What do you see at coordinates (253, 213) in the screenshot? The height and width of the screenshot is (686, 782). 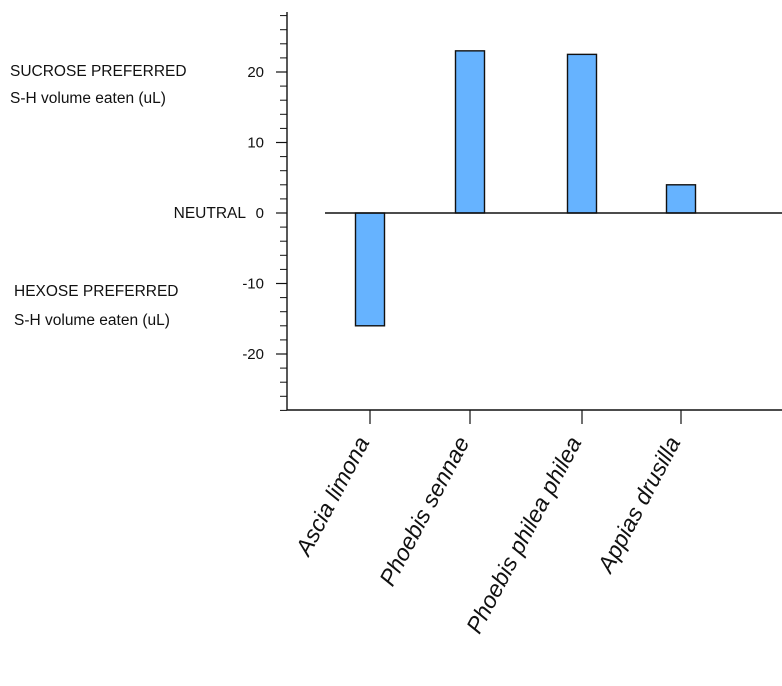 I see `ticklabel-layer: 20 10 0 -10 -20` at bounding box center [253, 213].